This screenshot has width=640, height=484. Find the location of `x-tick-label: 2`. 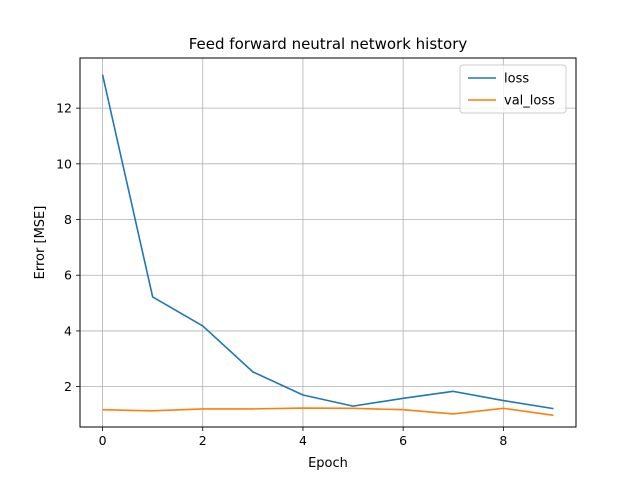

x-tick-label: 2 is located at coordinates (203, 440).